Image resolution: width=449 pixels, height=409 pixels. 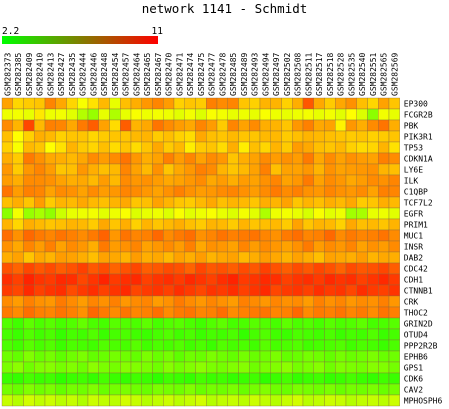 I want to click on row-label: CDK6, so click(x=413, y=379).